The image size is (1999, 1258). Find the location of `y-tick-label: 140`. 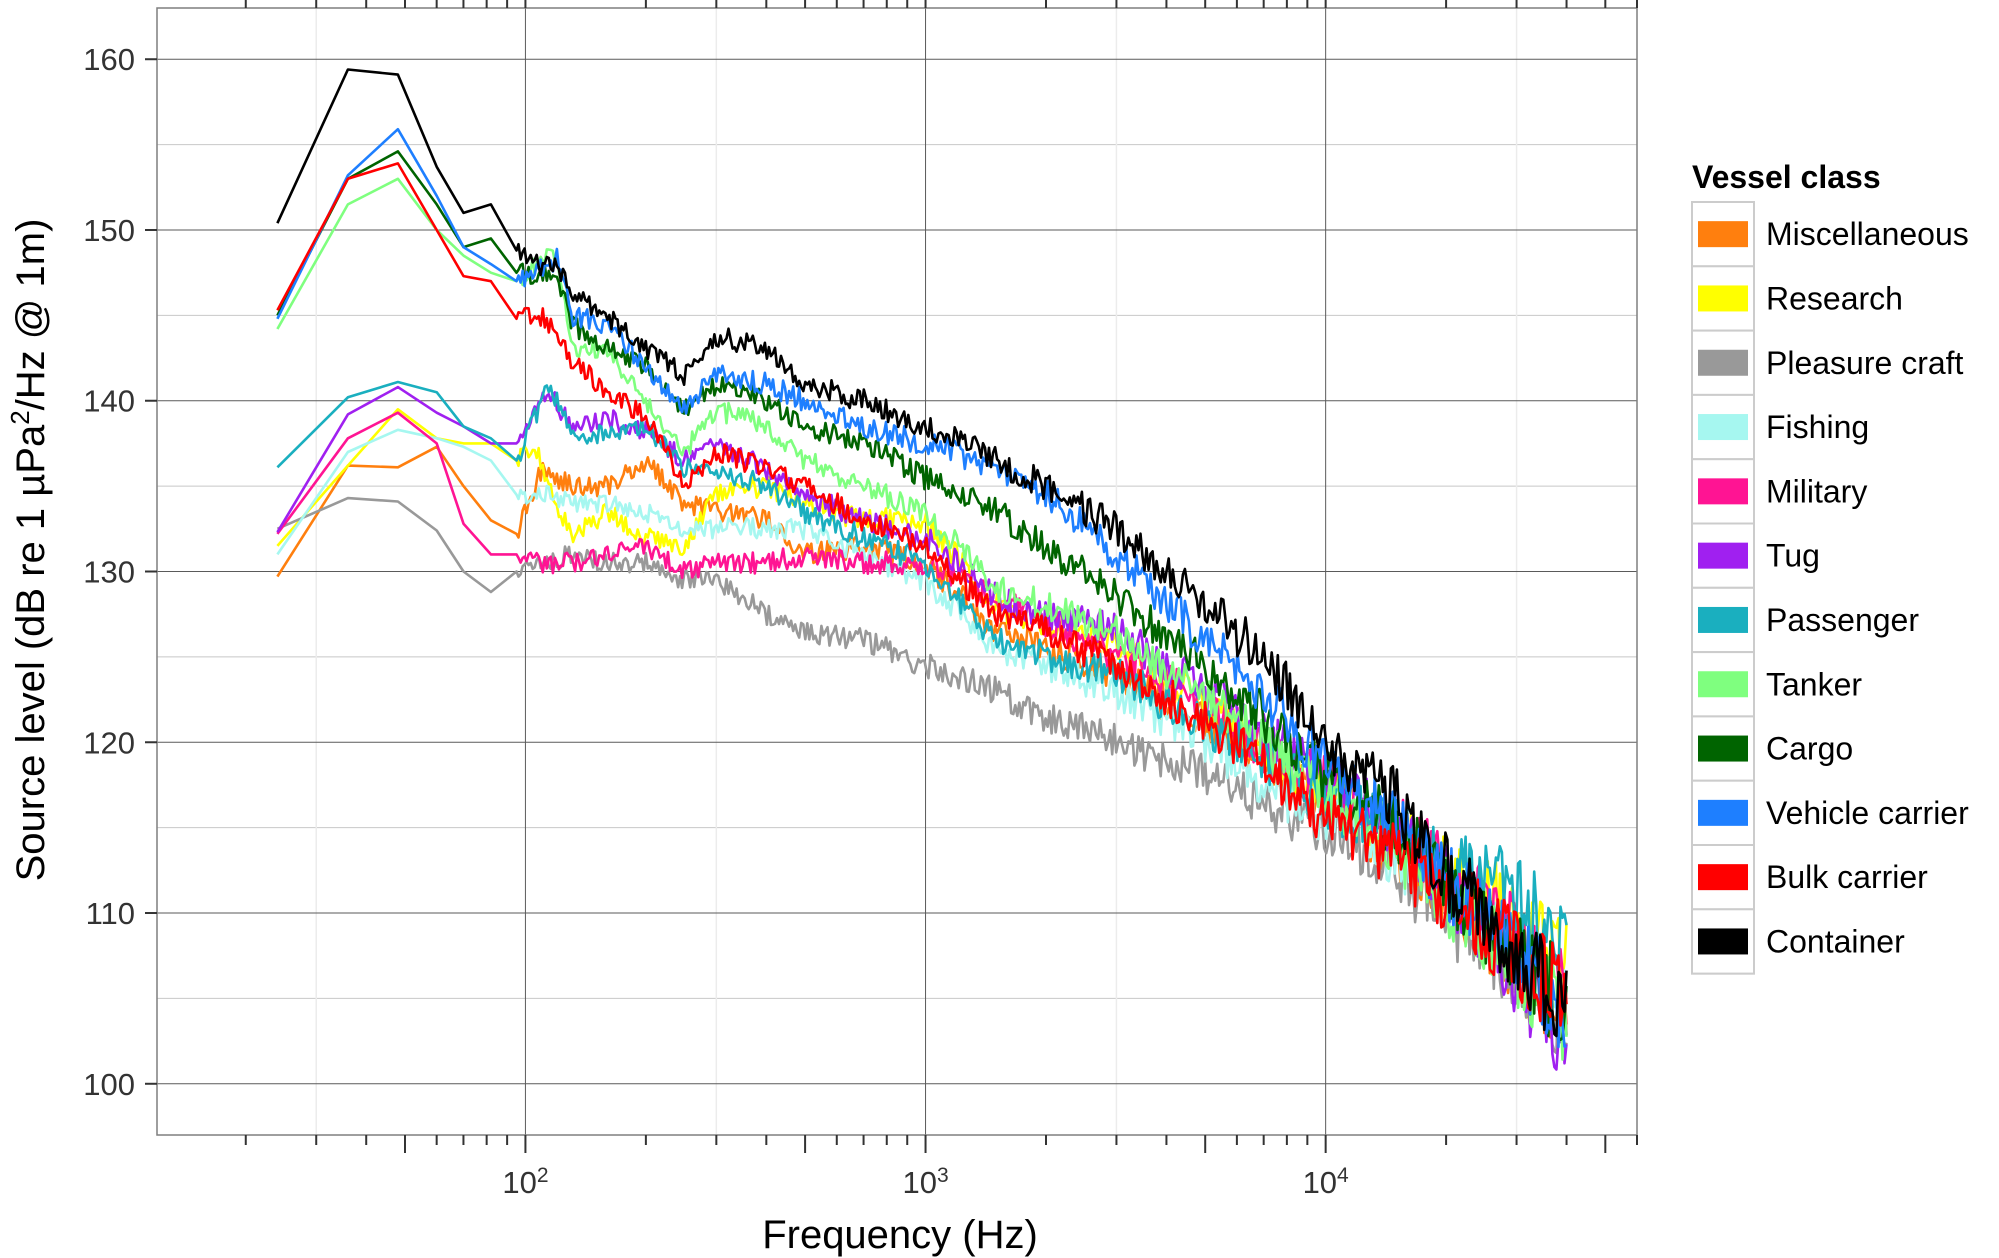

y-tick-label: 140 is located at coordinates (109, 401).